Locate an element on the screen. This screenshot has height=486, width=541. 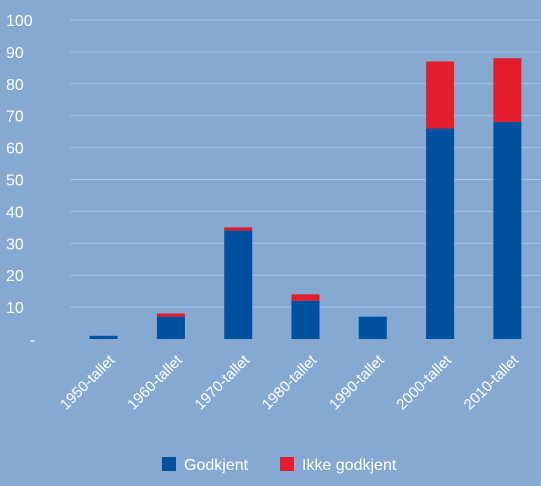
legend-label: Godkjent is located at coordinates (216, 465).